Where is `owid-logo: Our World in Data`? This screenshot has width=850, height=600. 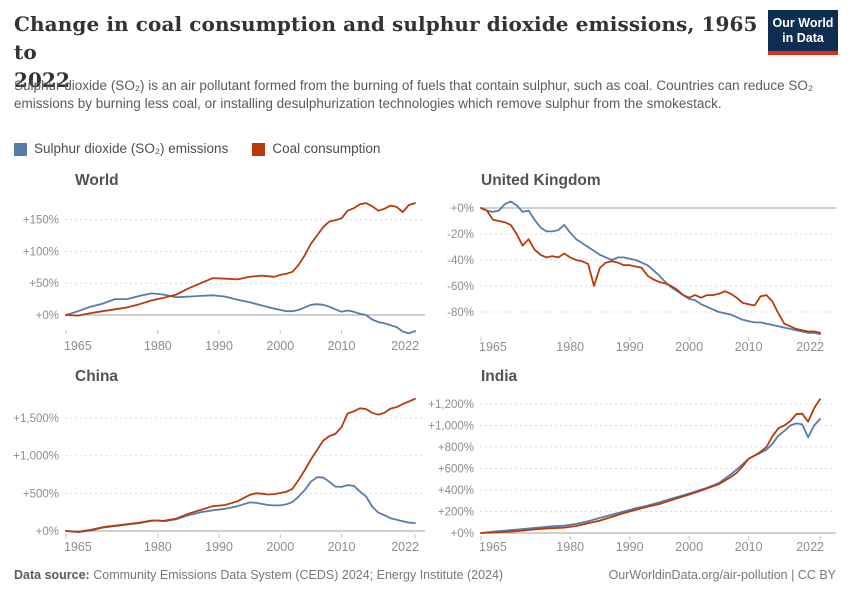 owid-logo: Our World in Data is located at coordinates (803, 32).